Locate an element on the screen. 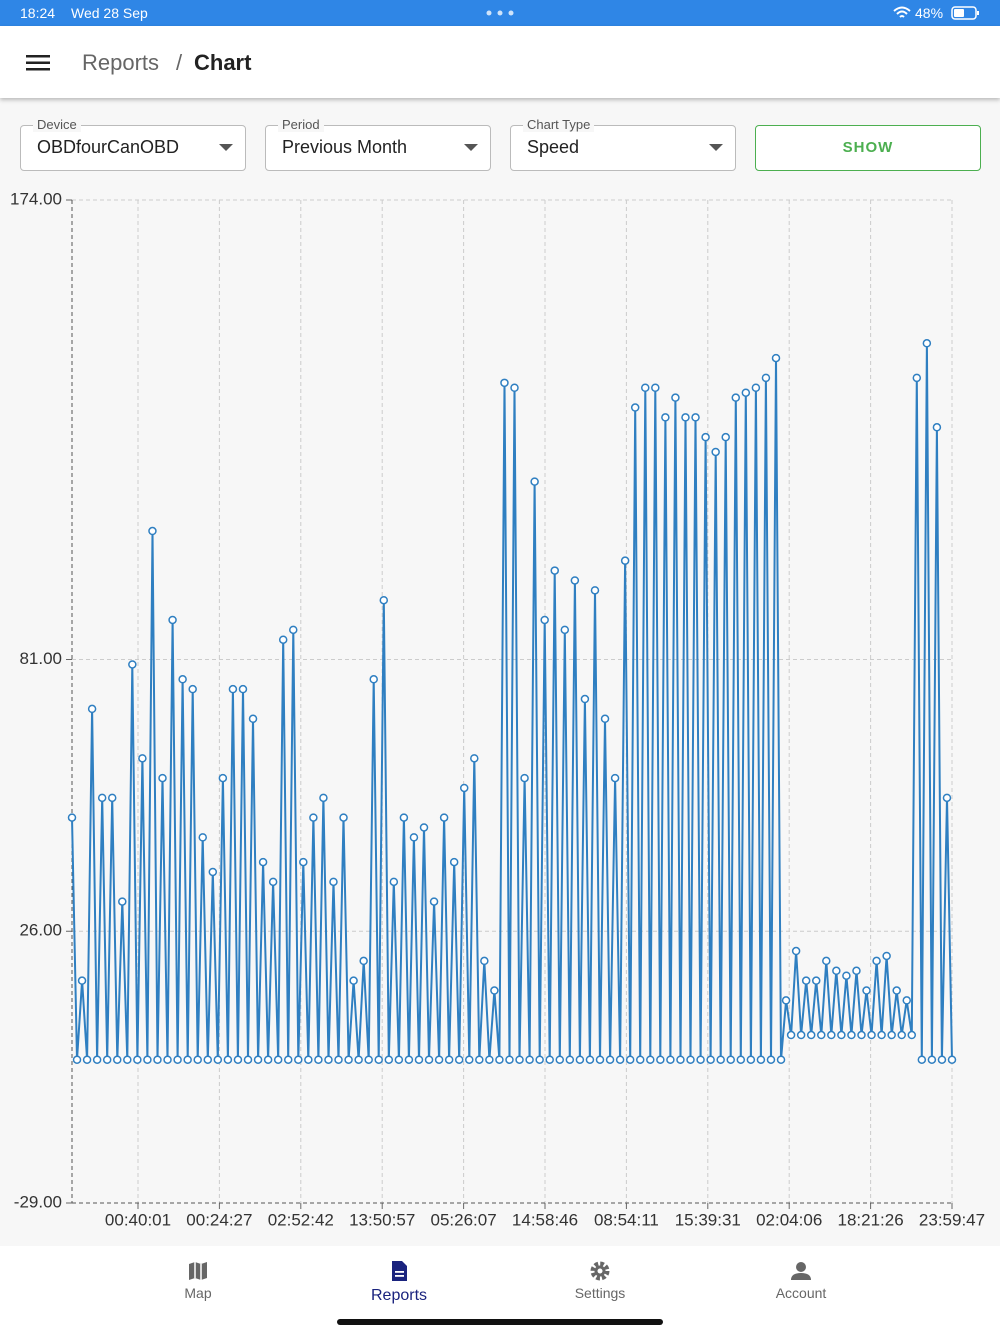 This screenshot has width=1000, height=1334. x-tick-label: 15:39:31 is located at coordinates (708, 1219).